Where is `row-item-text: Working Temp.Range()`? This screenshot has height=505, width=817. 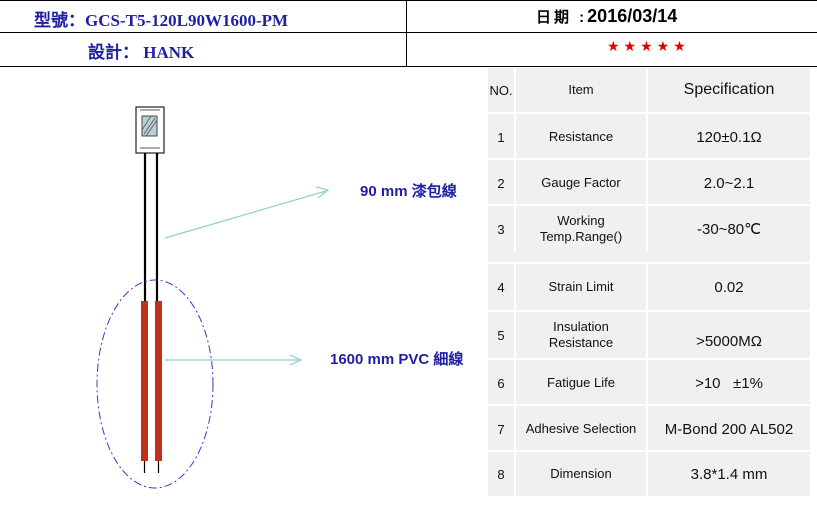
row-item-text: Working Temp.Range() is located at coordinates (581, 228).